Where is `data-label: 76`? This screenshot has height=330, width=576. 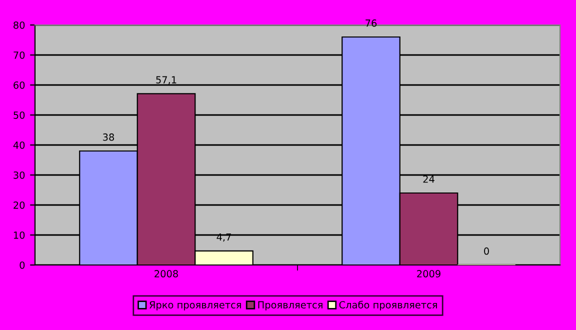 data-label: 76 is located at coordinates (371, 23).